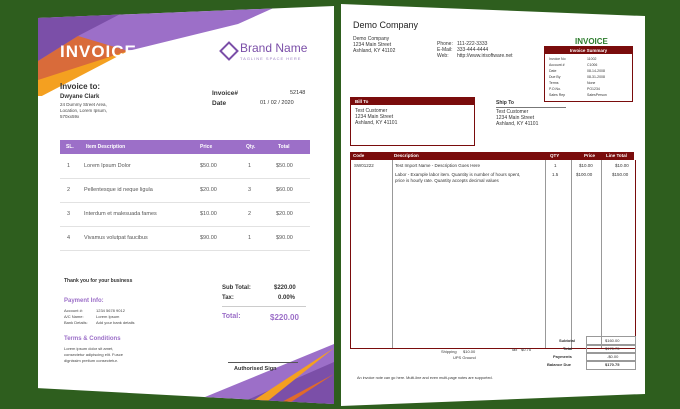  What do you see at coordinates (69, 238) in the screenshot?
I see `cell-sl: 4` at bounding box center [69, 238].